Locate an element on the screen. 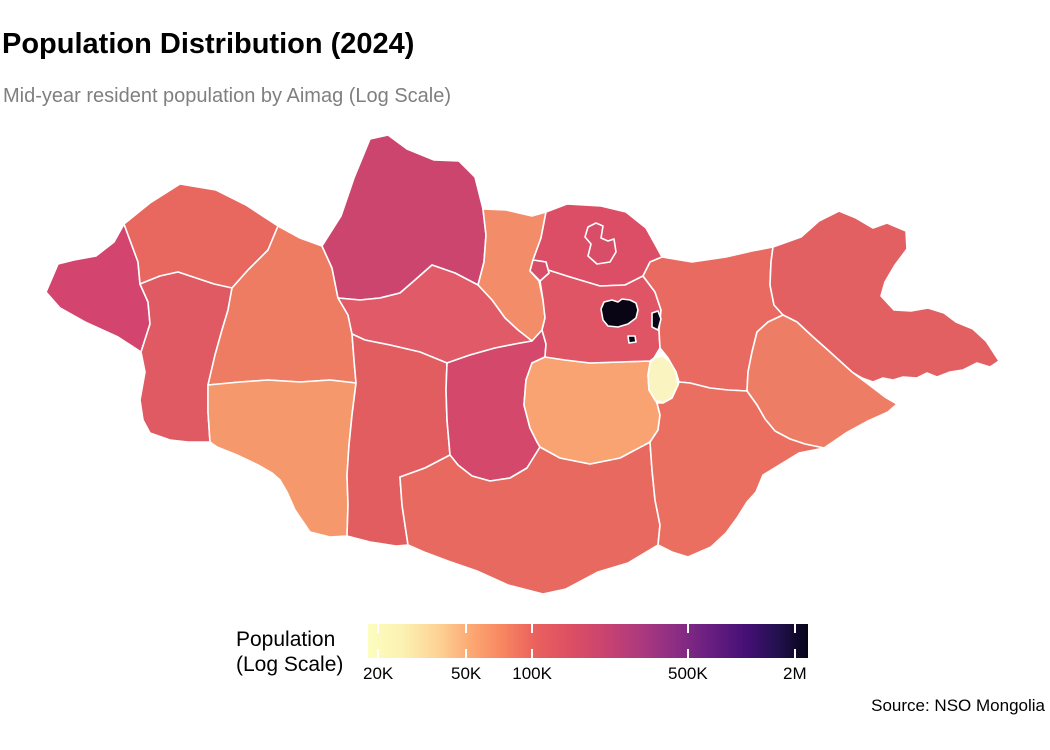 The image size is (1050, 750). region-darkhan-uul is located at coordinates (600, 243).